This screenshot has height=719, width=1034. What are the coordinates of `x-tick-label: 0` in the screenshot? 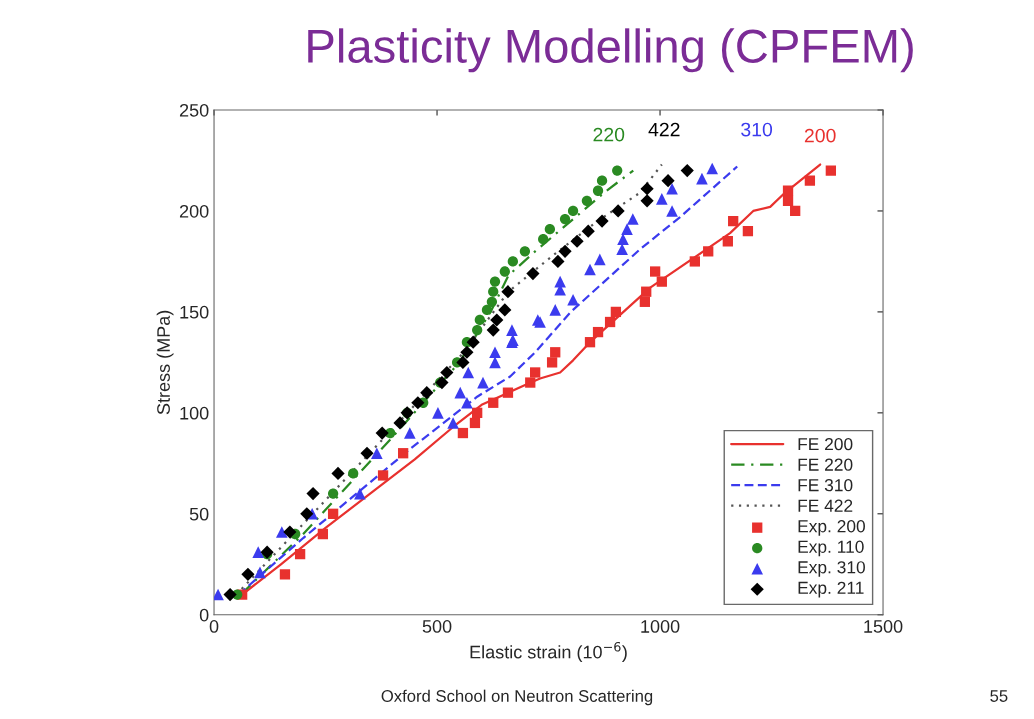 It's located at (214, 626).